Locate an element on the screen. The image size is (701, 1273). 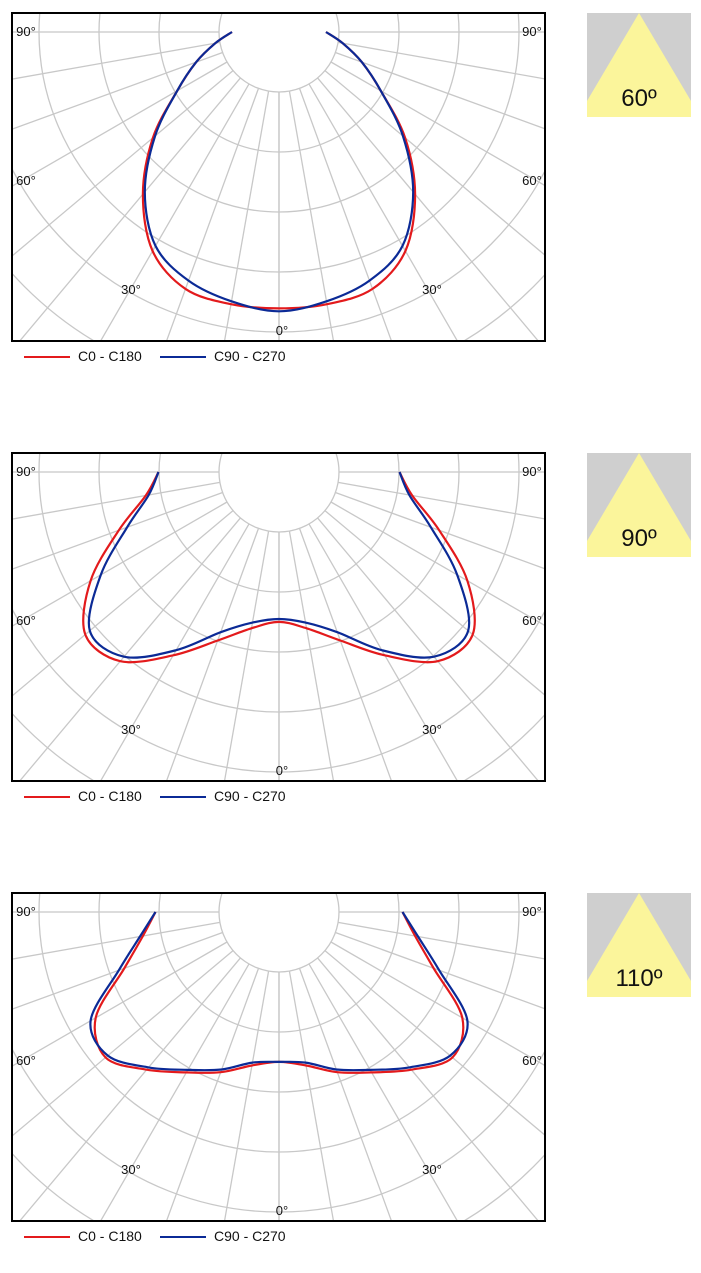
beam-angle-label: 60º is located at coordinates (639, 98).